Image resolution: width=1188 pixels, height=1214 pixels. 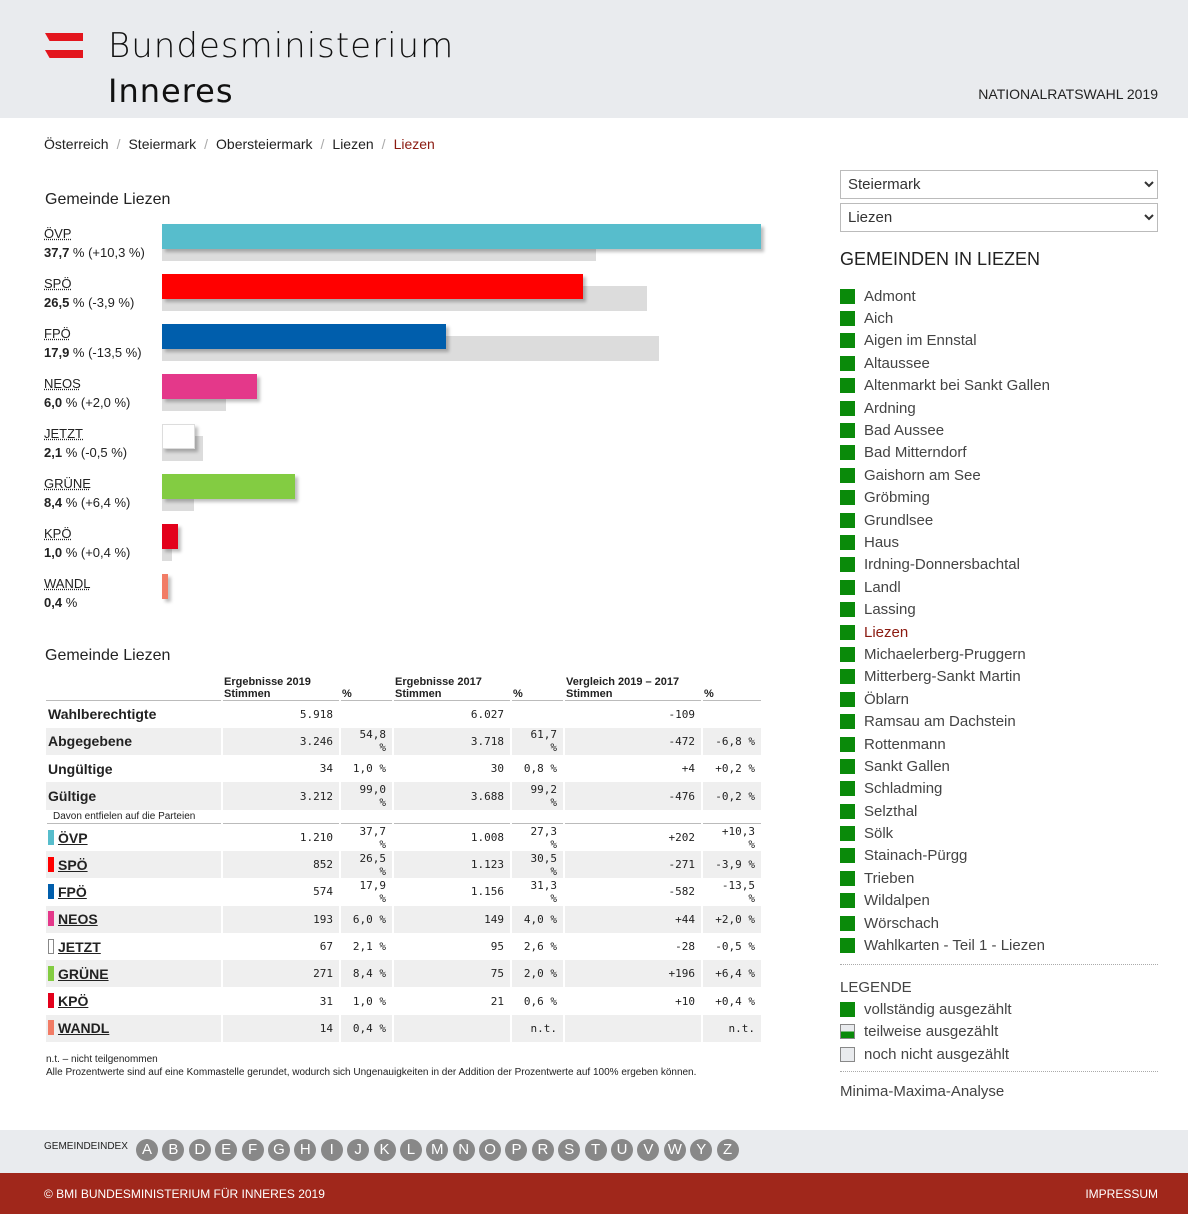 What do you see at coordinates (632, 714) in the screenshot?
I see `cell: -109` at bounding box center [632, 714].